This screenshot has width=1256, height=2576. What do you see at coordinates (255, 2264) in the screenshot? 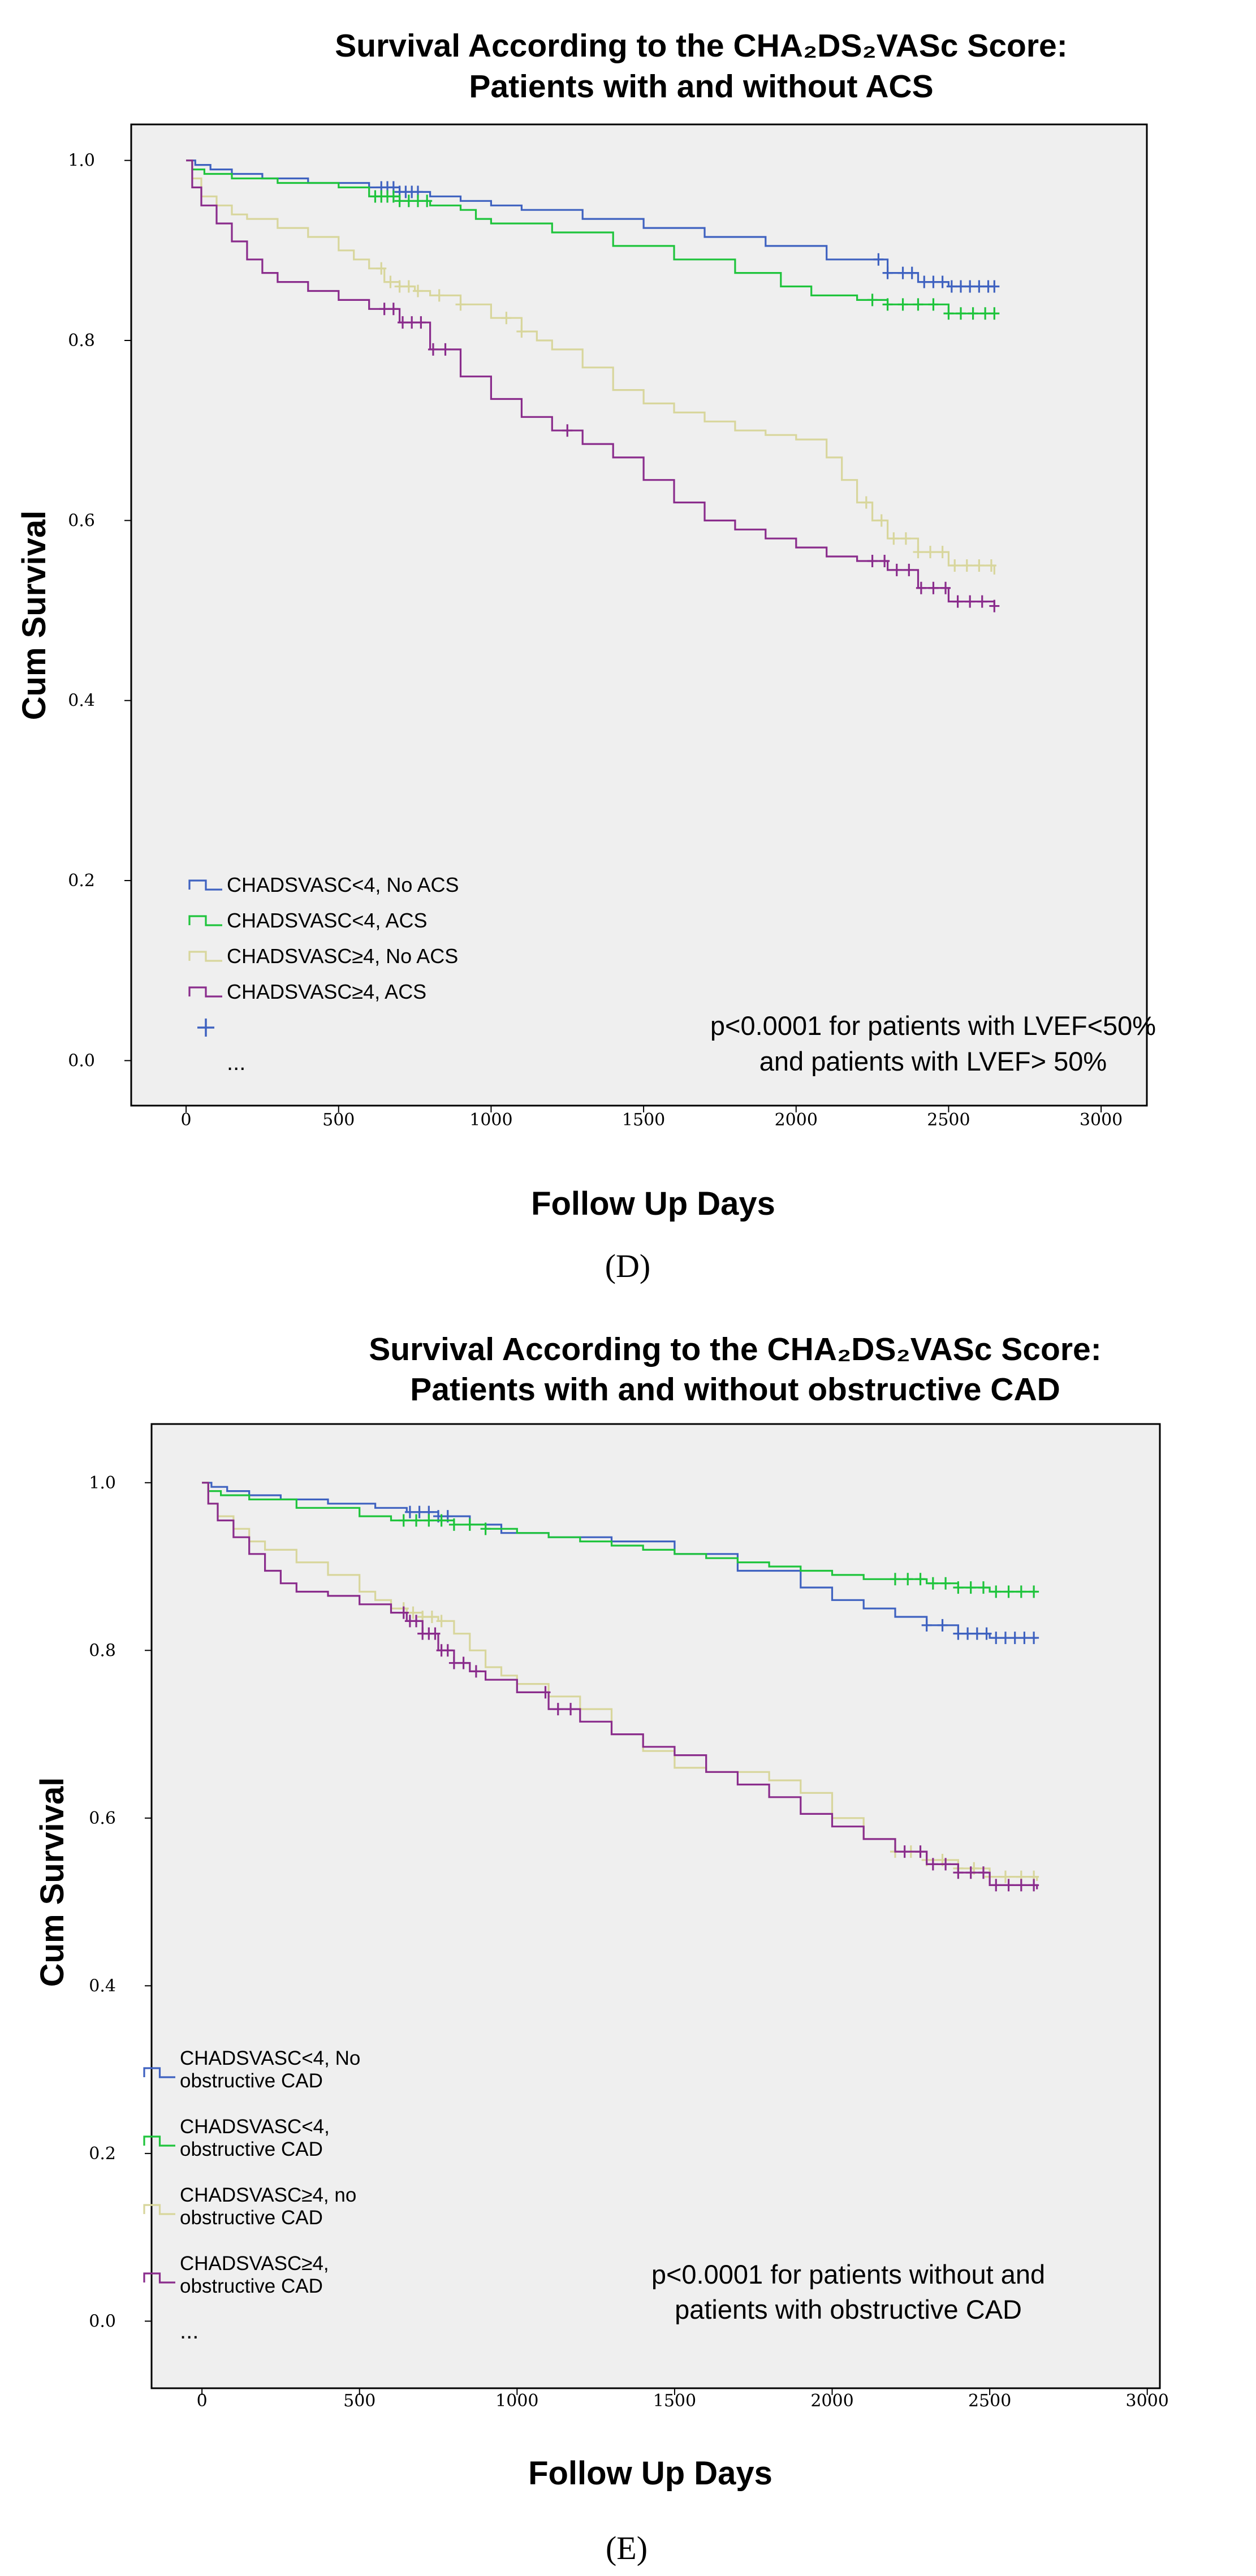
I see `legend-label: CHADSVASC≥4,` at bounding box center [255, 2264].